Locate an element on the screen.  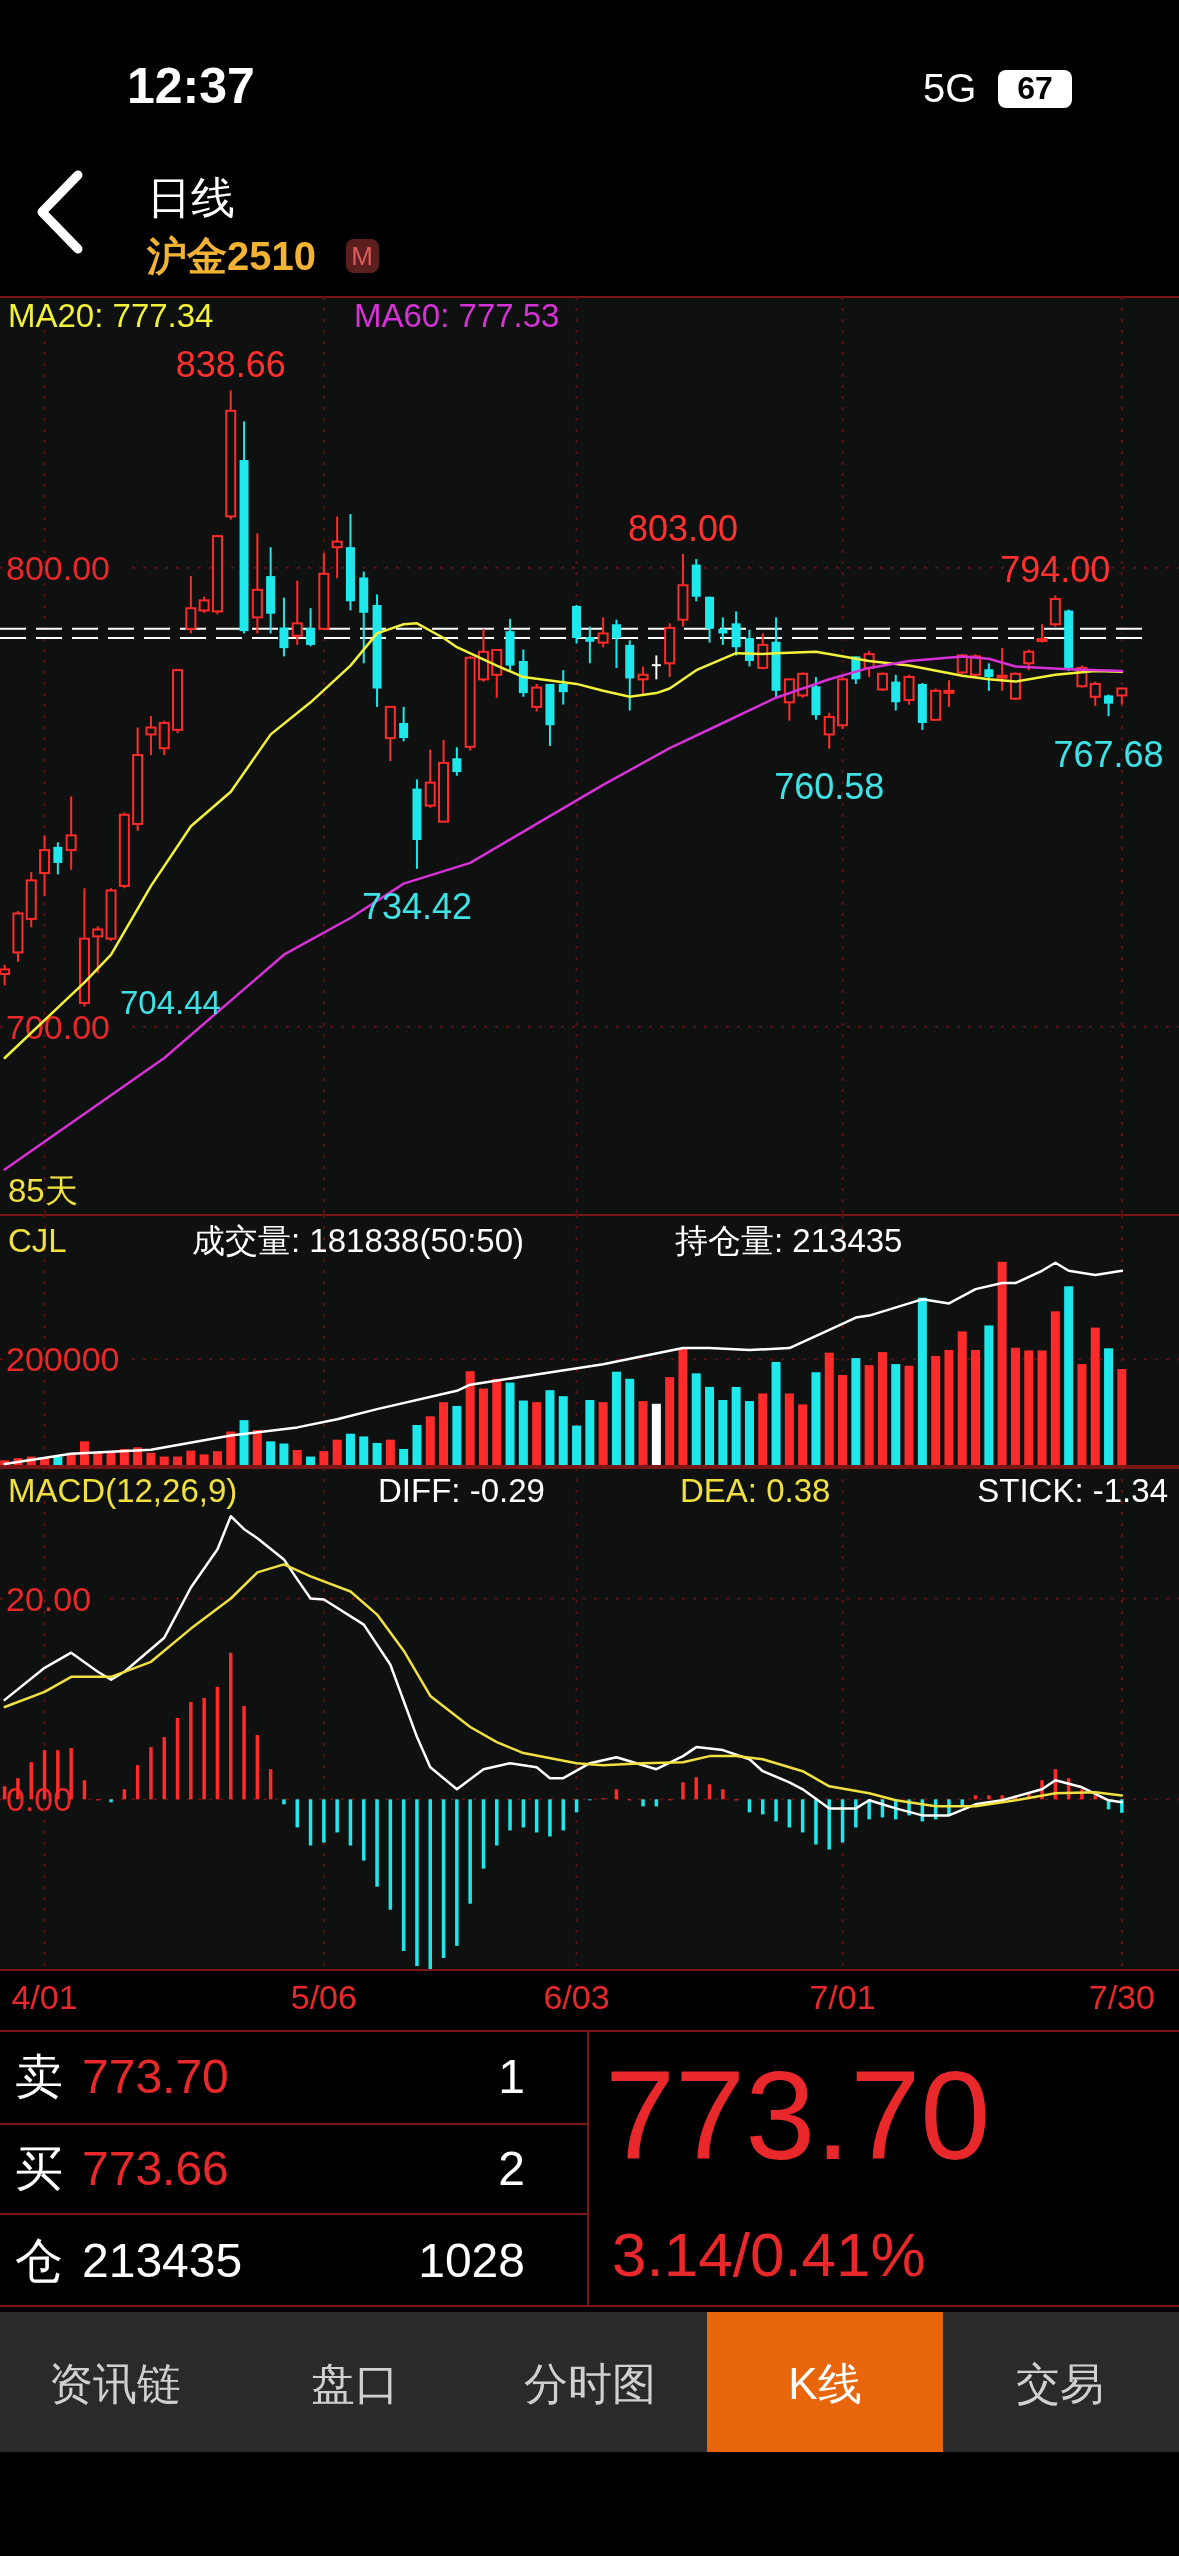
text: 买 is located at coordinates (39, 2168).